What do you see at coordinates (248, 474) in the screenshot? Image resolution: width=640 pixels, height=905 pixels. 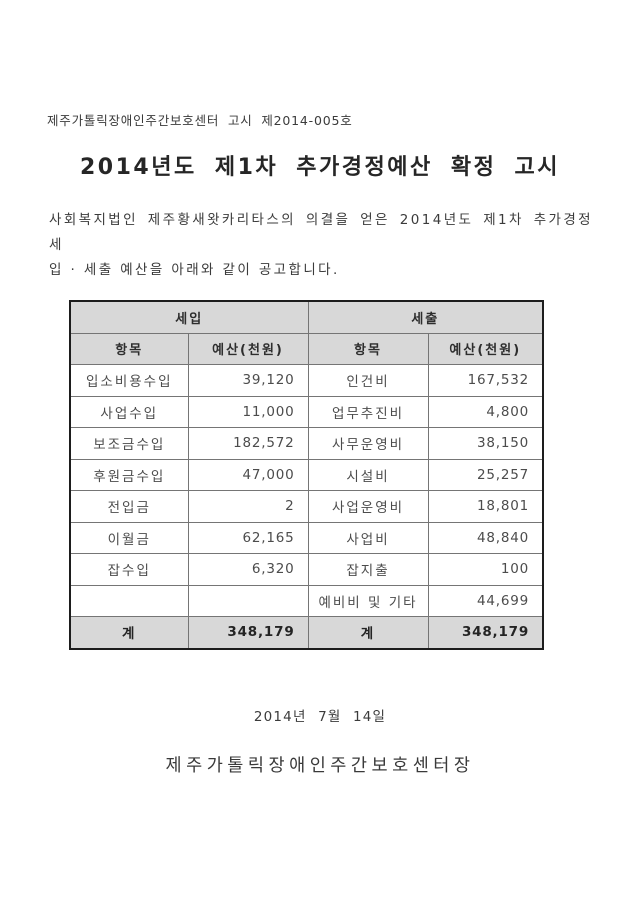 I see `revenue-amount-cell: 47,000` at bounding box center [248, 474].